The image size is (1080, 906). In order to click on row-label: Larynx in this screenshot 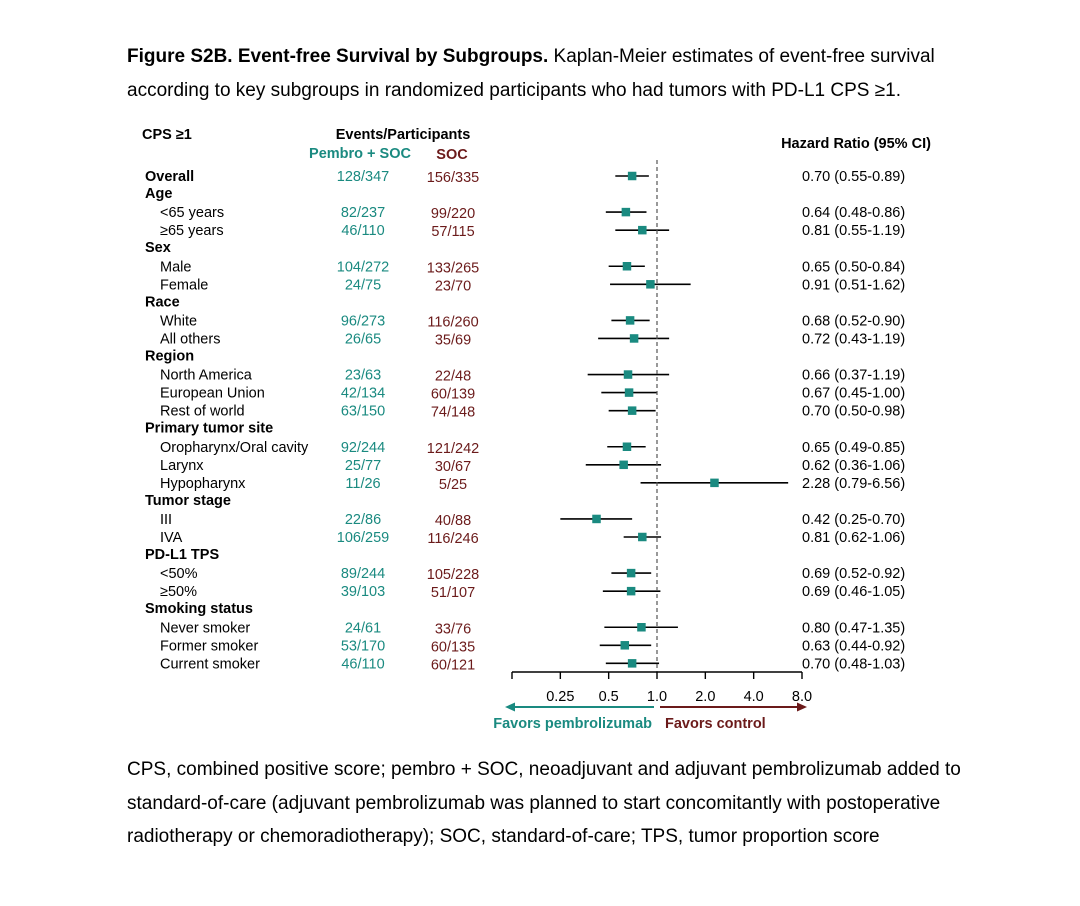, I will do `click(182, 466)`.